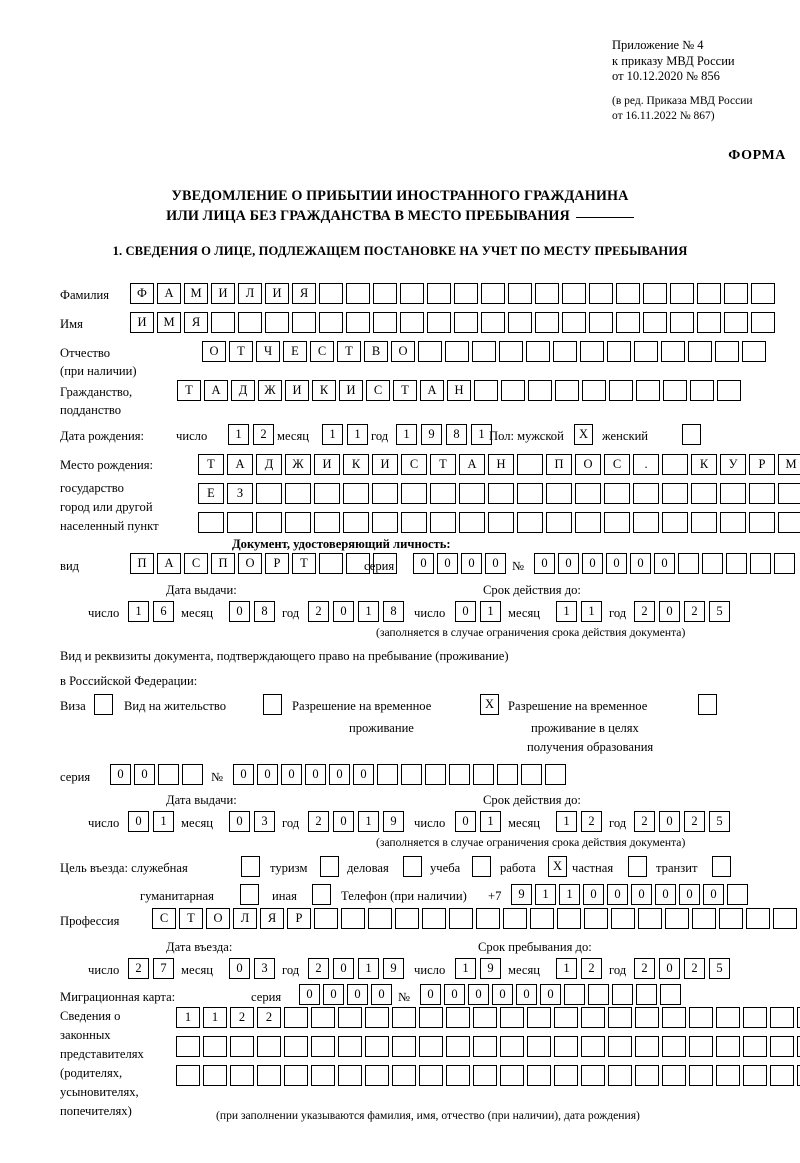 The image size is (800, 1163). Describe the element at coordinates (356, 464) in the screenshot. I see `form-cell: К` at that location.